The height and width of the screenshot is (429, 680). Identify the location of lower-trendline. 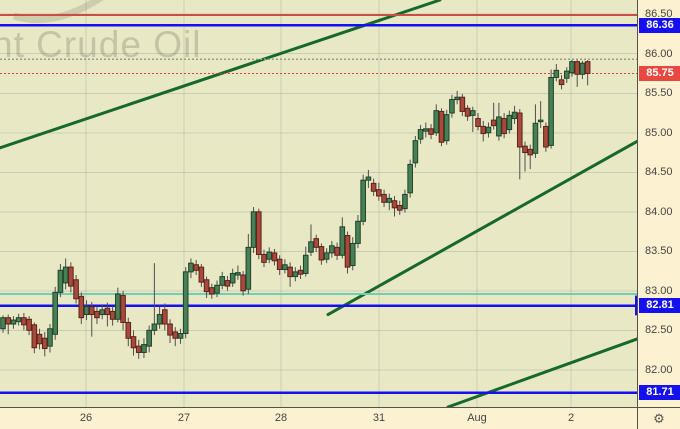
(541, 372).